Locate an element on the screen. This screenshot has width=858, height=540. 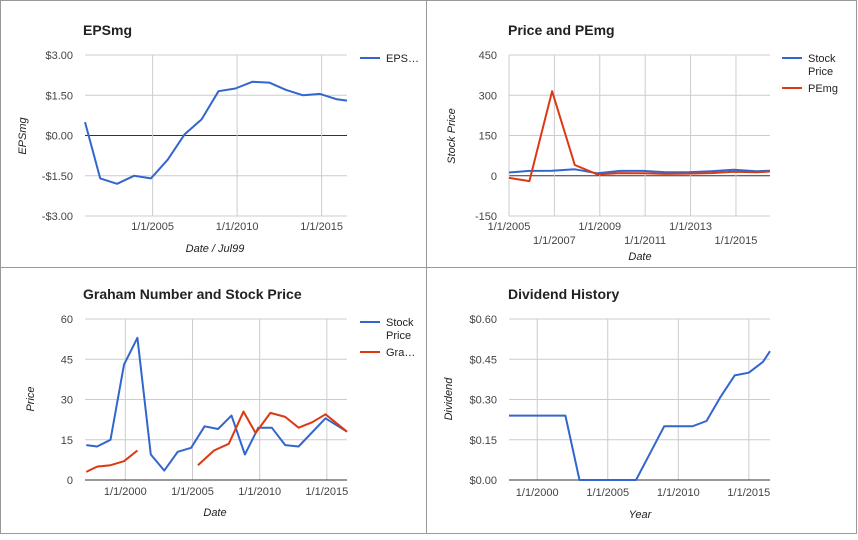
y-tick-label: 60 is located at coordinates (67, 320).